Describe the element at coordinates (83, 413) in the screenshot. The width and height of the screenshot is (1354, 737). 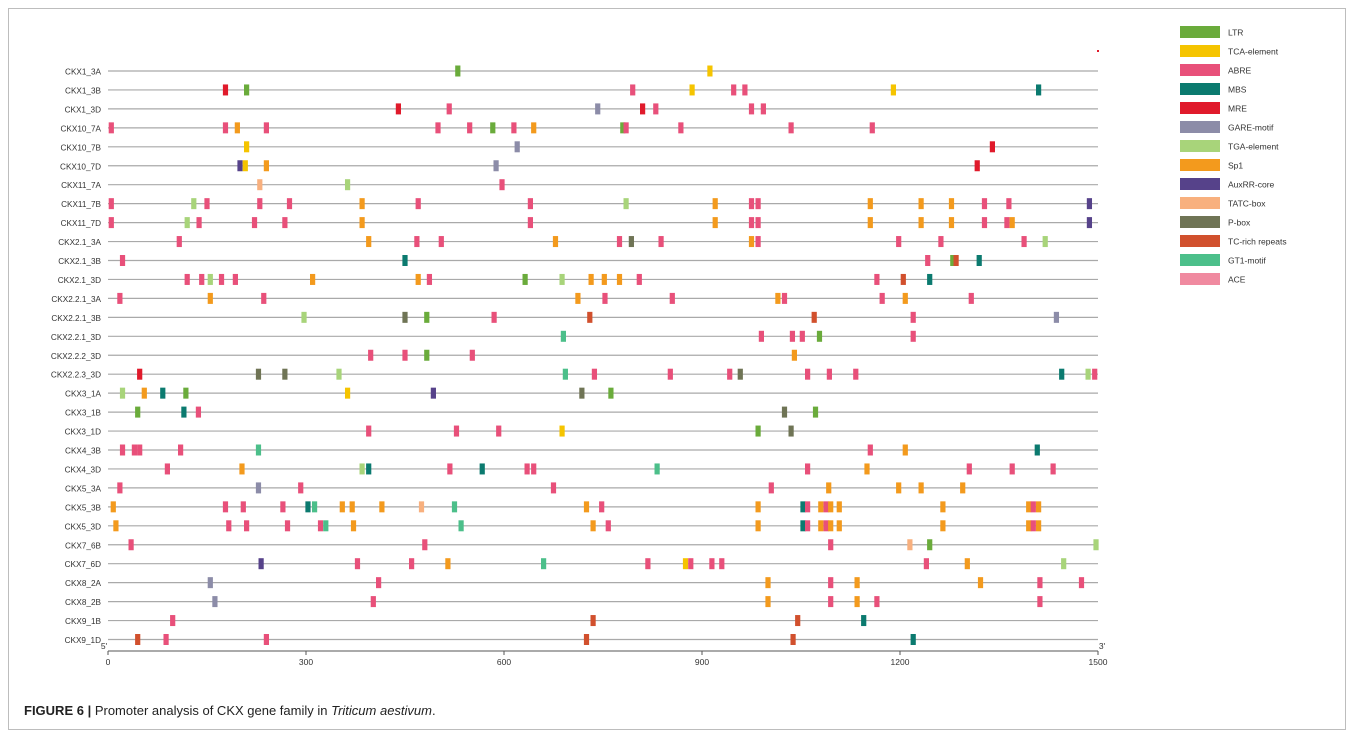
I see `gene-label: CKX3_1B` at that location.